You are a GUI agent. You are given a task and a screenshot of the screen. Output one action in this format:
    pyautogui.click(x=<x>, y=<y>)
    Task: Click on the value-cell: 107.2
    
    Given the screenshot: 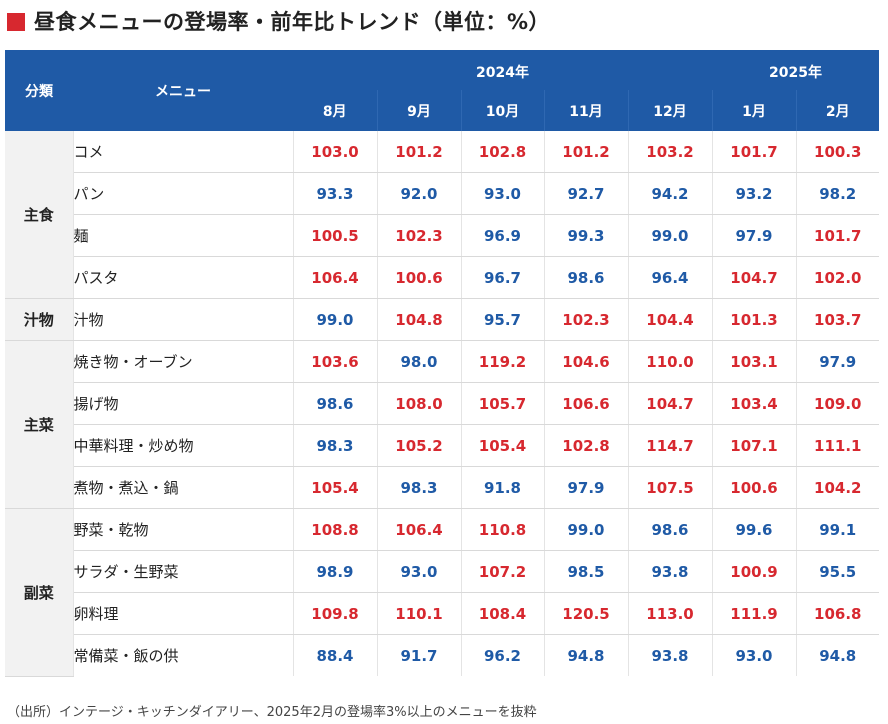 What is the action you would take?
    pyautogui.click(x=502, y=571)
    